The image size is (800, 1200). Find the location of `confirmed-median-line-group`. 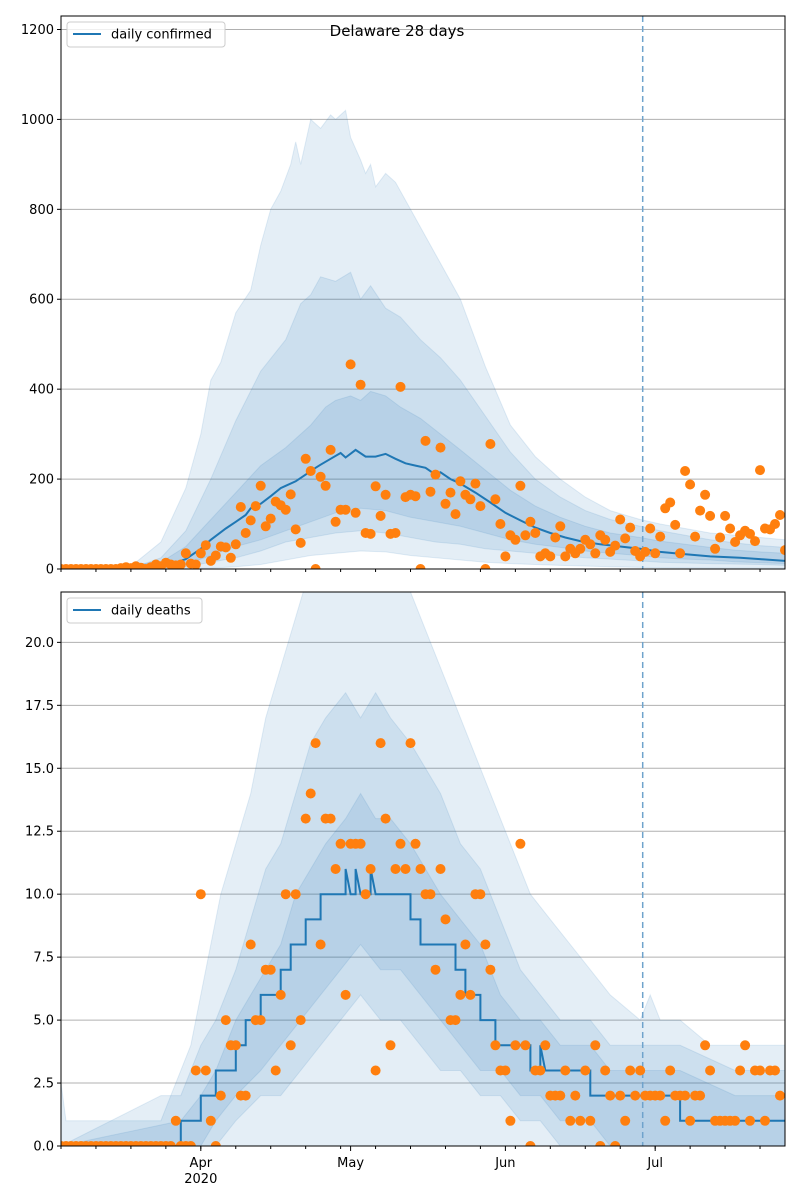

confirmed-median-line-group is located at coordinates (423, 508).